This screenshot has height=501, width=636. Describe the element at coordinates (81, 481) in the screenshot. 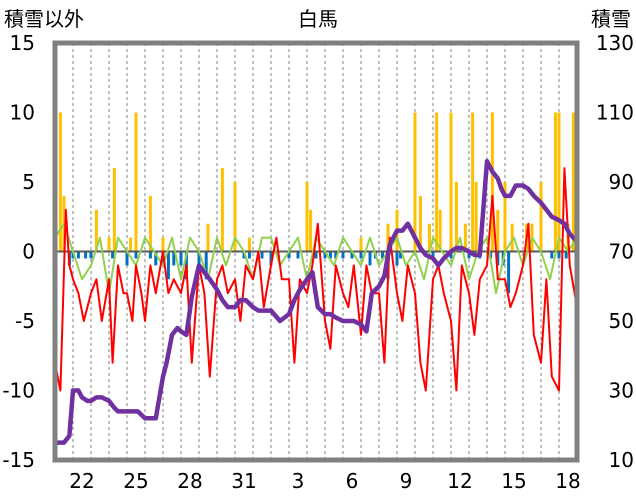

I see `x-tick-label: 22` at that location.